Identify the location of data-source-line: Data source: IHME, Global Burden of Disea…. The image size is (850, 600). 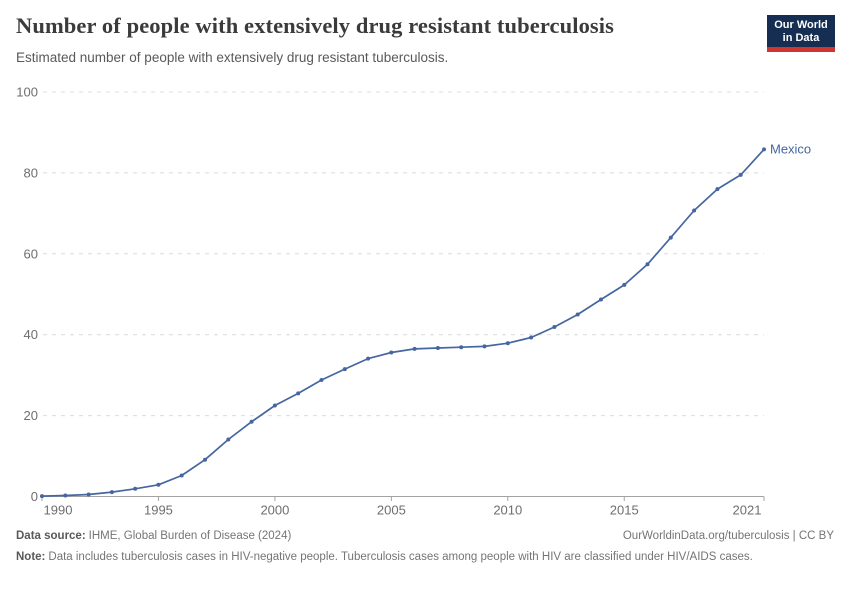
(153, 536).